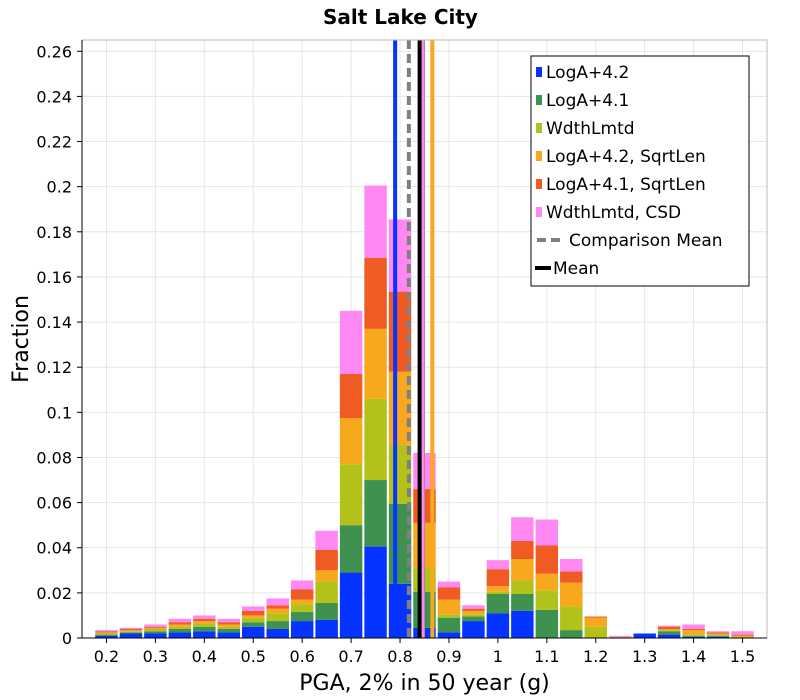 The height and width of the screenshot is (700, 800). What do you see at coordinates (54, 503) in the screenshot?
I see `y-tick-label: 0.06` at bounding box center [54, 503].